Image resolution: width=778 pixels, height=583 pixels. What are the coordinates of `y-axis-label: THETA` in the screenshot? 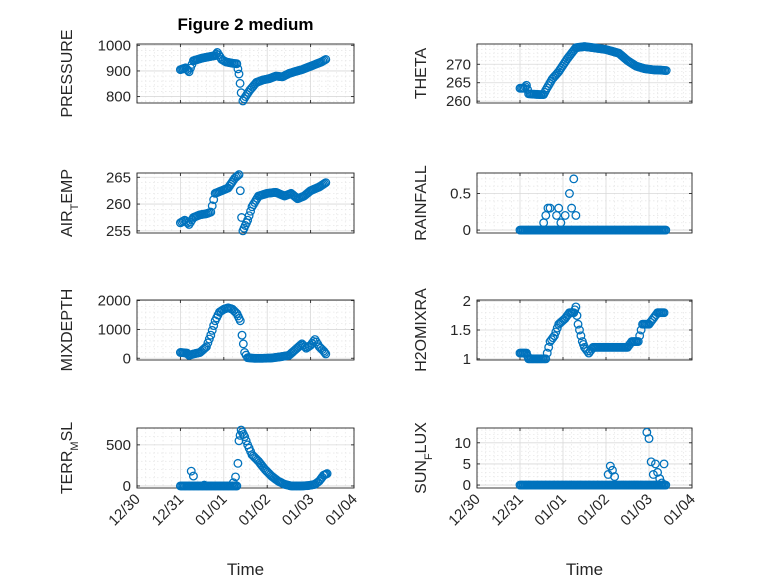 It's located at (421, 74).